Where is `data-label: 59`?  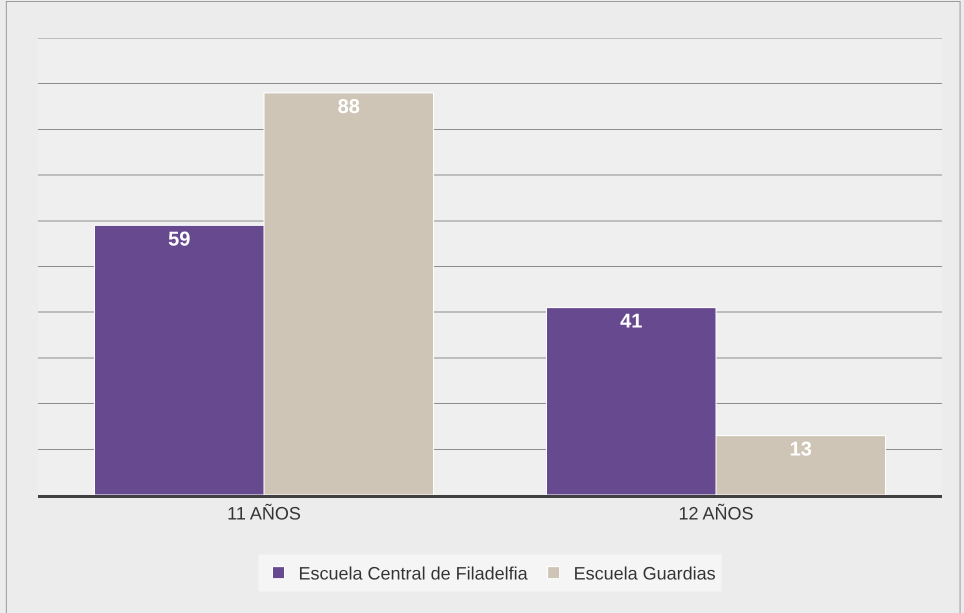
data-label: 59 is located at coordinates (179, 239).